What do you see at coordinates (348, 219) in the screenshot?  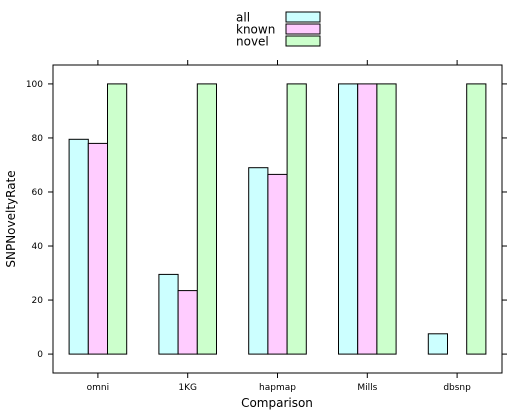 I see `bar-mills-all` at bounding box center [348, 219].